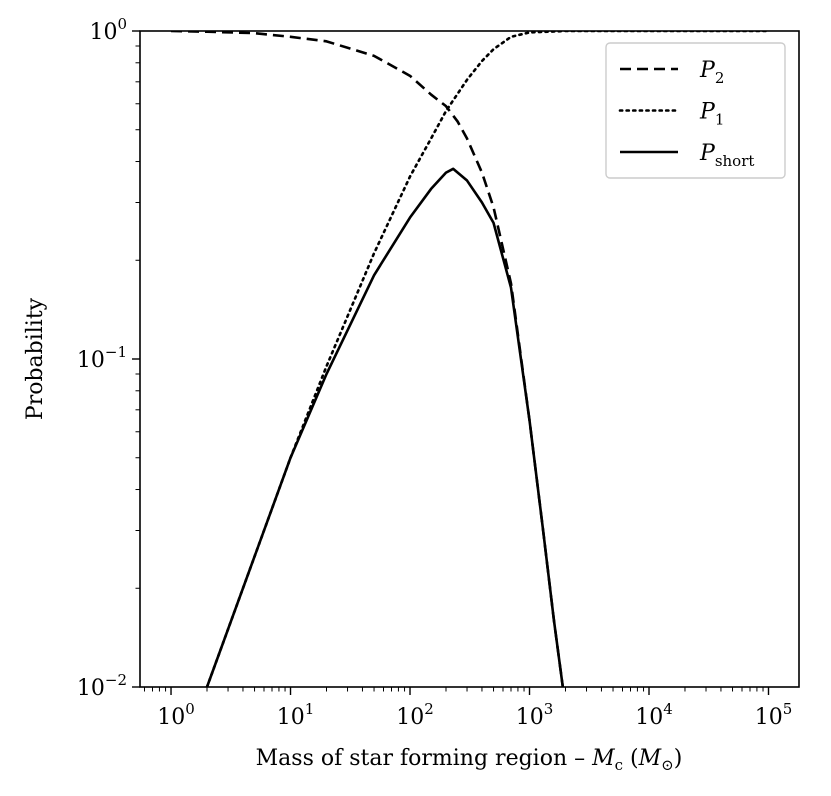 The image size is (831, 796). What do you see at coordinates (774, 715) in the screenshot?
I see `x-tick-label: 10⁵` at bounding box center [774, 715].